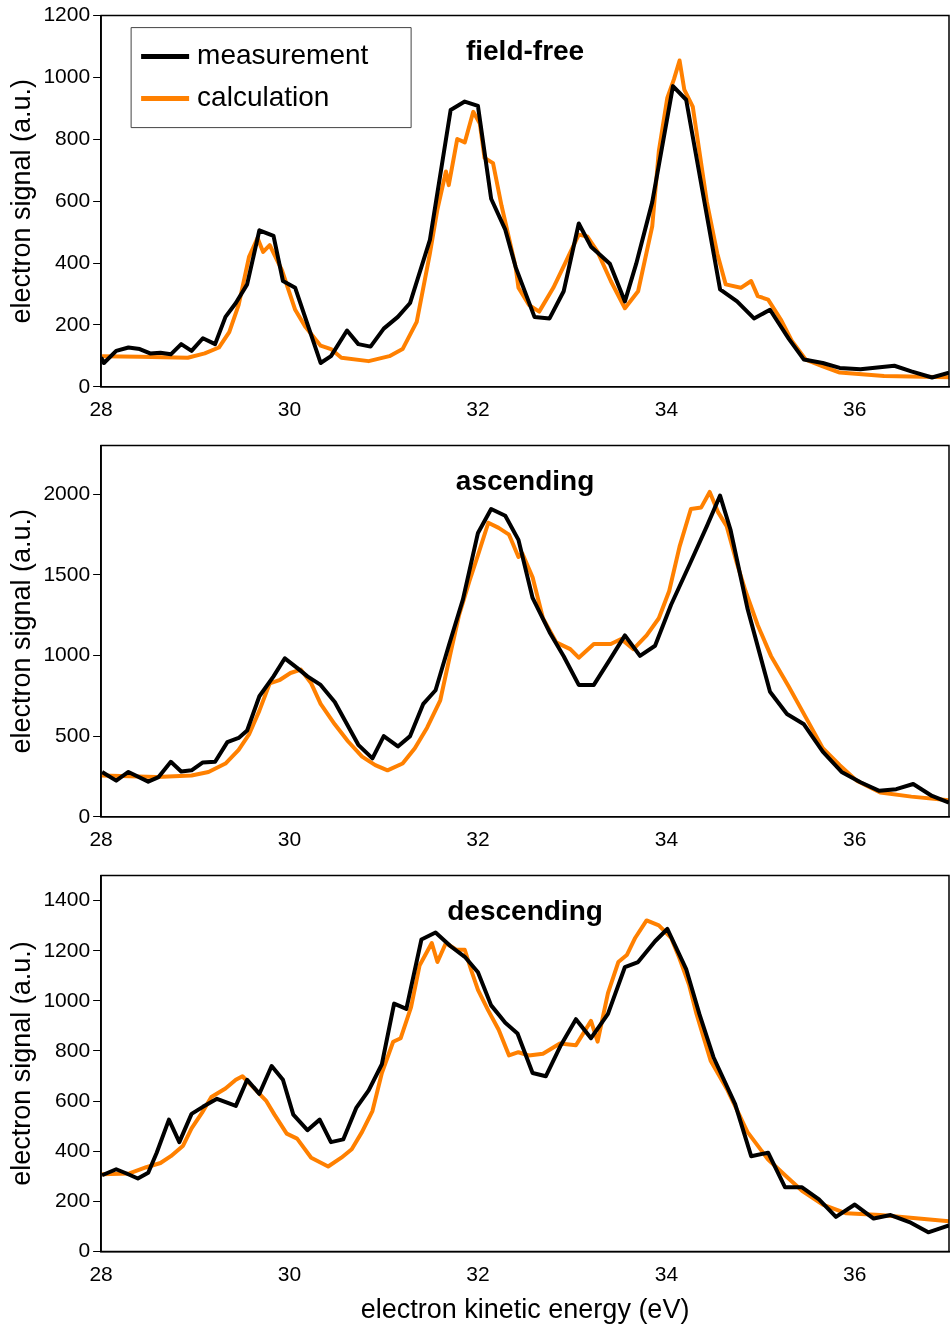 The height and width of the screenshot is (1335, 951). What do you see at coordinates (525, 1309) in the screenshot?
I see `x-axis-title: electron kinetic energy (eV)` at bounding box center [525, 1309].